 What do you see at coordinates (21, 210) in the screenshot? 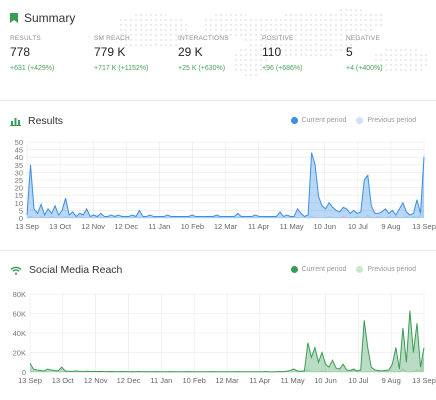
I see `y-tick-label: 5` at bounding box center [21, 210].